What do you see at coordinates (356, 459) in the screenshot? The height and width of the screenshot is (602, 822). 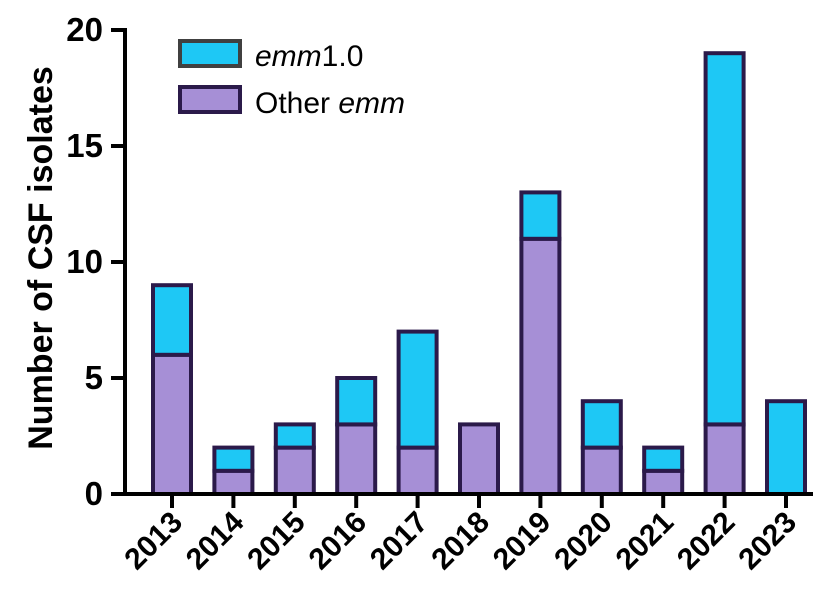 I see `bar-2016-other-emm` at bounding box center [356, 459].